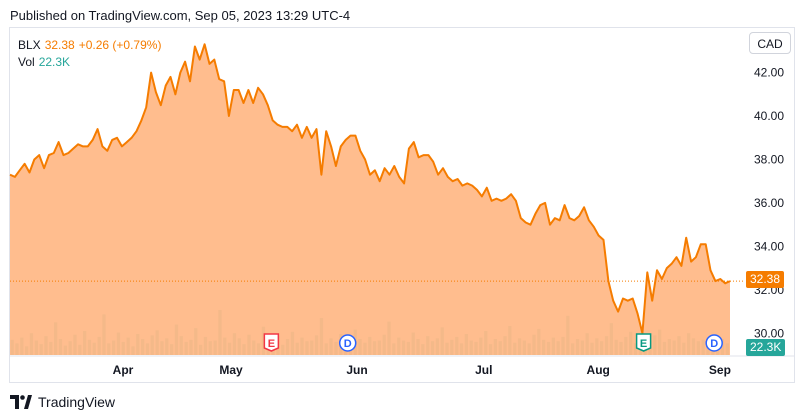  I want to click on x-tick-label: May, so click(231, 370).